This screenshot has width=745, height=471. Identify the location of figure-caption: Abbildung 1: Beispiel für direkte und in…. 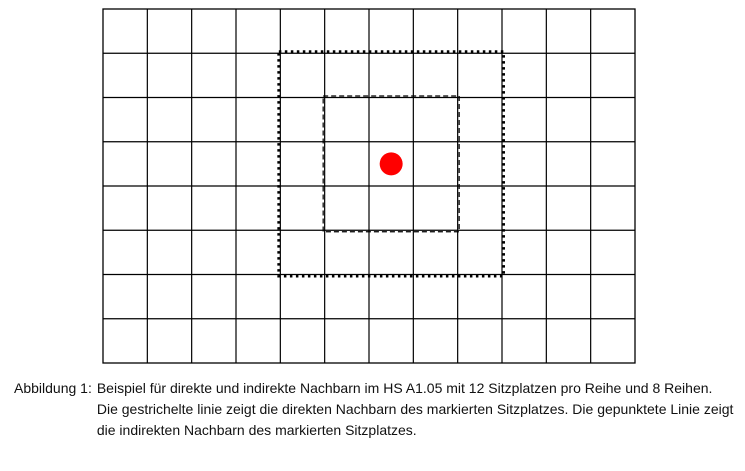
(374, 409).